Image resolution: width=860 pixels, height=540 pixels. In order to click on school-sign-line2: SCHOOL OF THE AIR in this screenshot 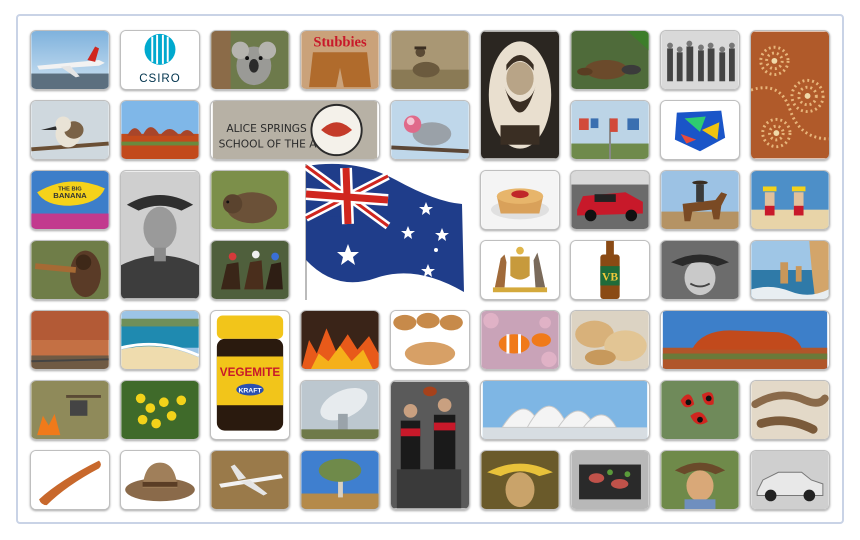, I will do `click(273, 143)`.